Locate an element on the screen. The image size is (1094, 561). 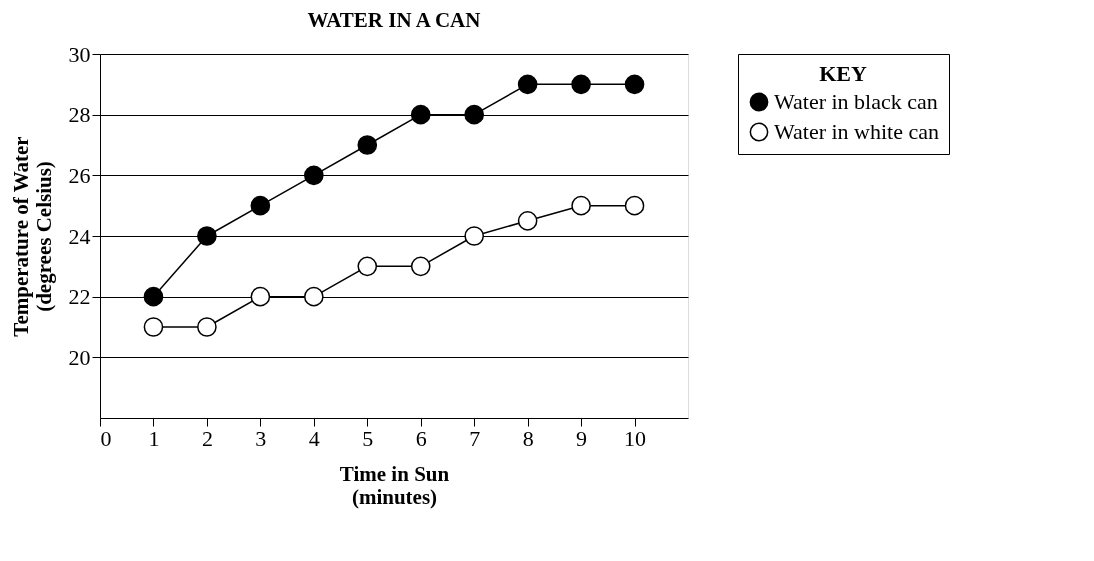
y-tick-label: 30 is located at coordinates (79, 54).